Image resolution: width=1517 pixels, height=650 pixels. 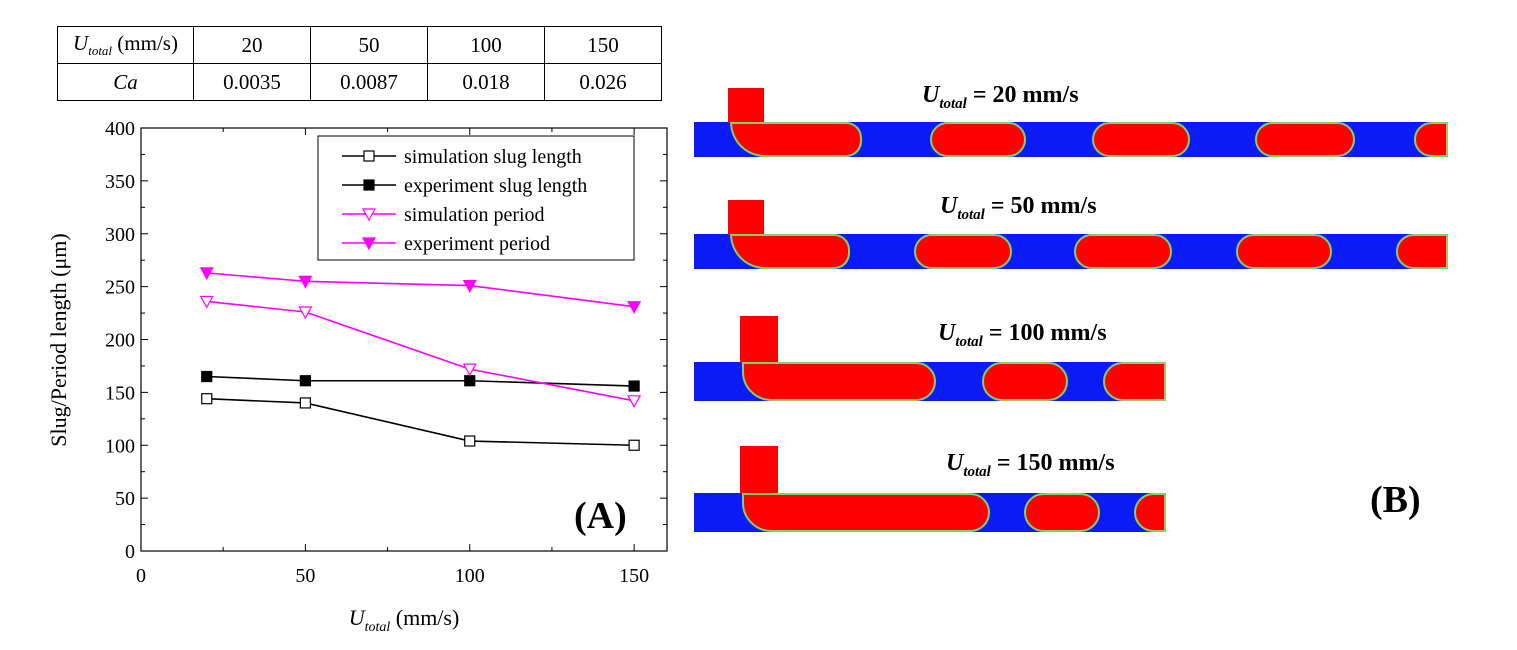 I want to click on y-tick-label: 250, so click(x=120, y=288).